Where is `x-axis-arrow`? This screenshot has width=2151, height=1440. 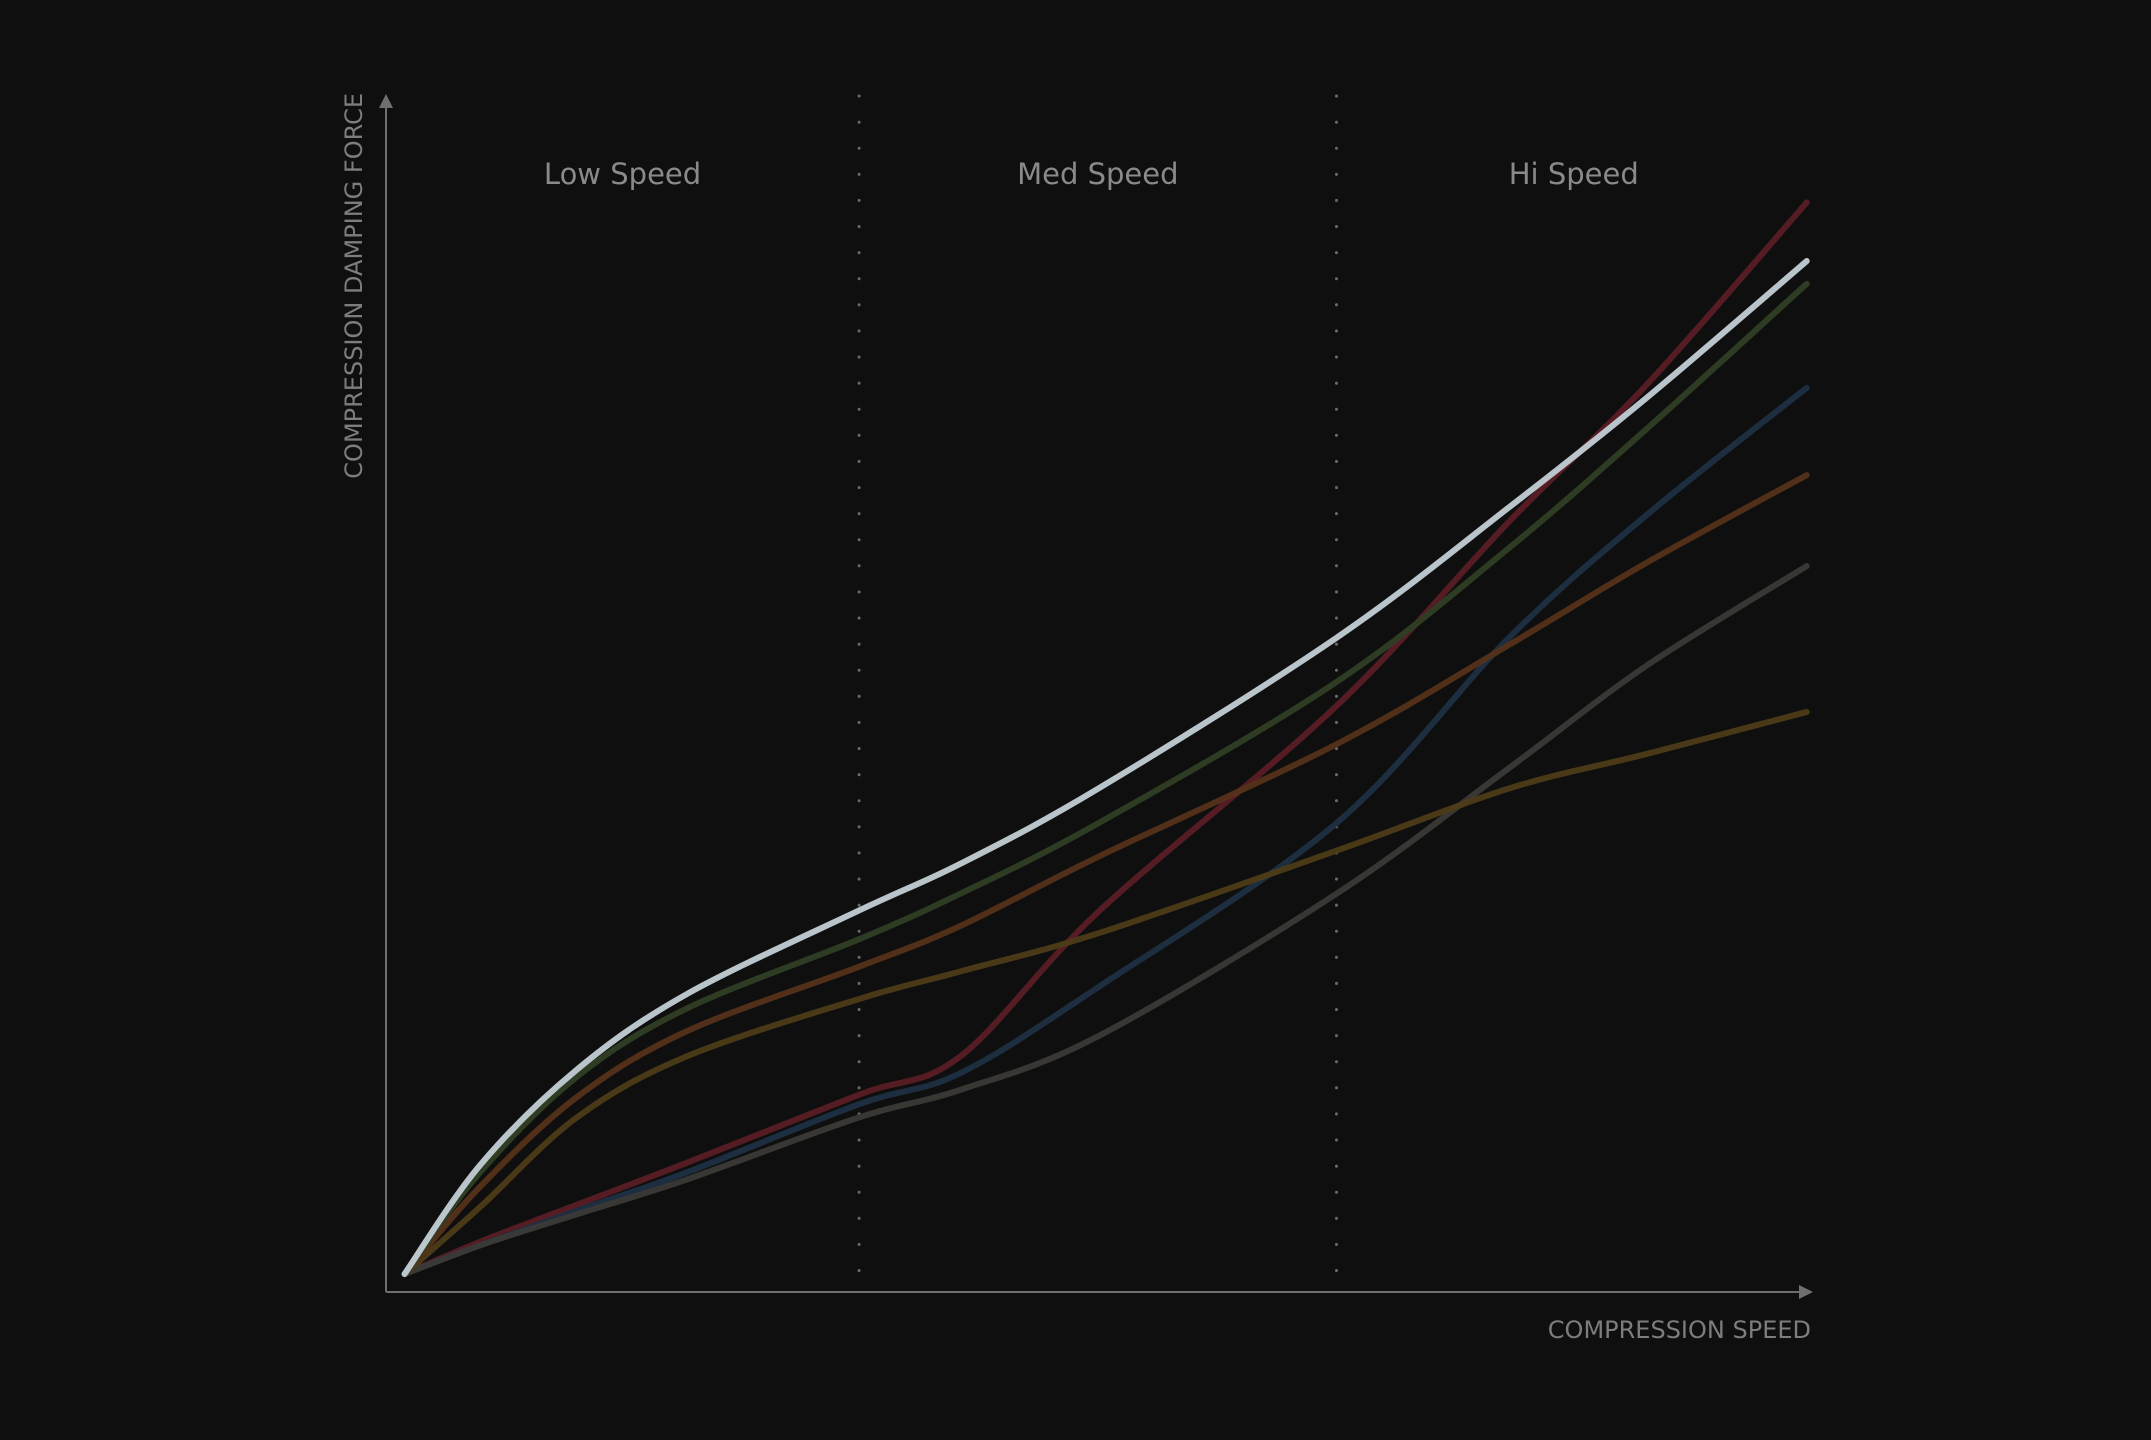 x-axis-arrow is located at coordinates (1806, 1292).